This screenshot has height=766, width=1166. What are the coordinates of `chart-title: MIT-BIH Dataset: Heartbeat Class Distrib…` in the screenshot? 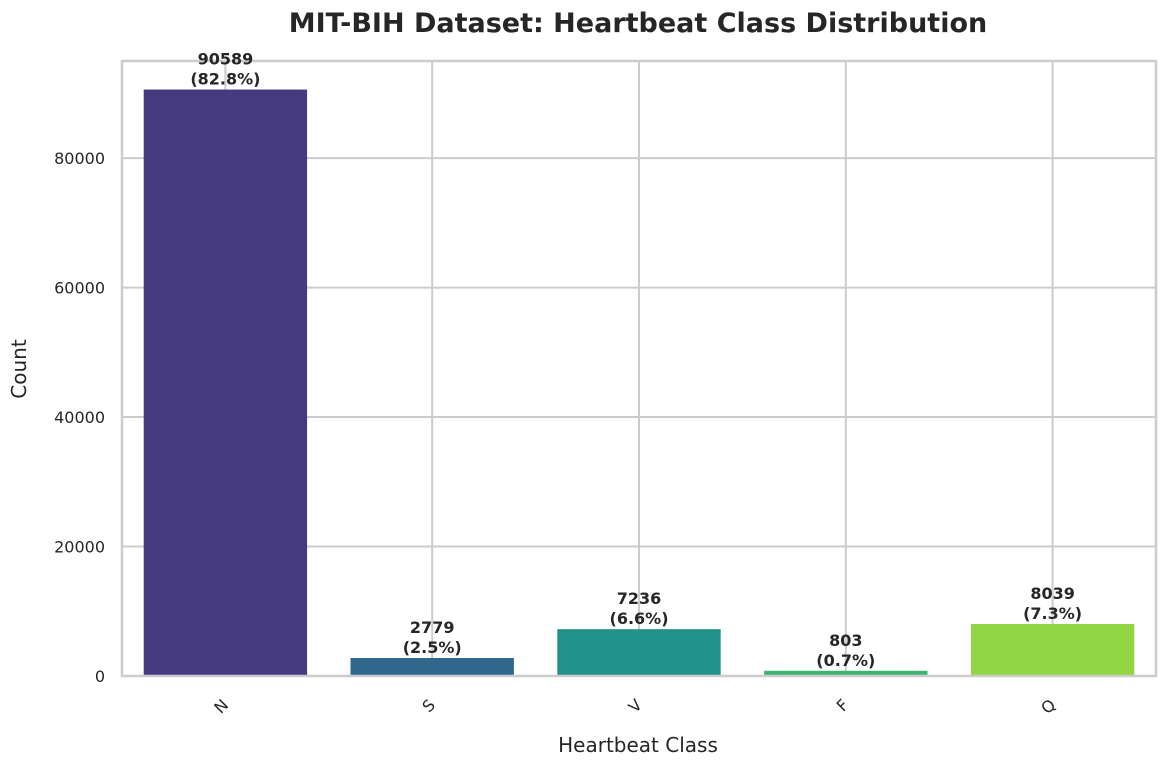 It's located at (638, 23).